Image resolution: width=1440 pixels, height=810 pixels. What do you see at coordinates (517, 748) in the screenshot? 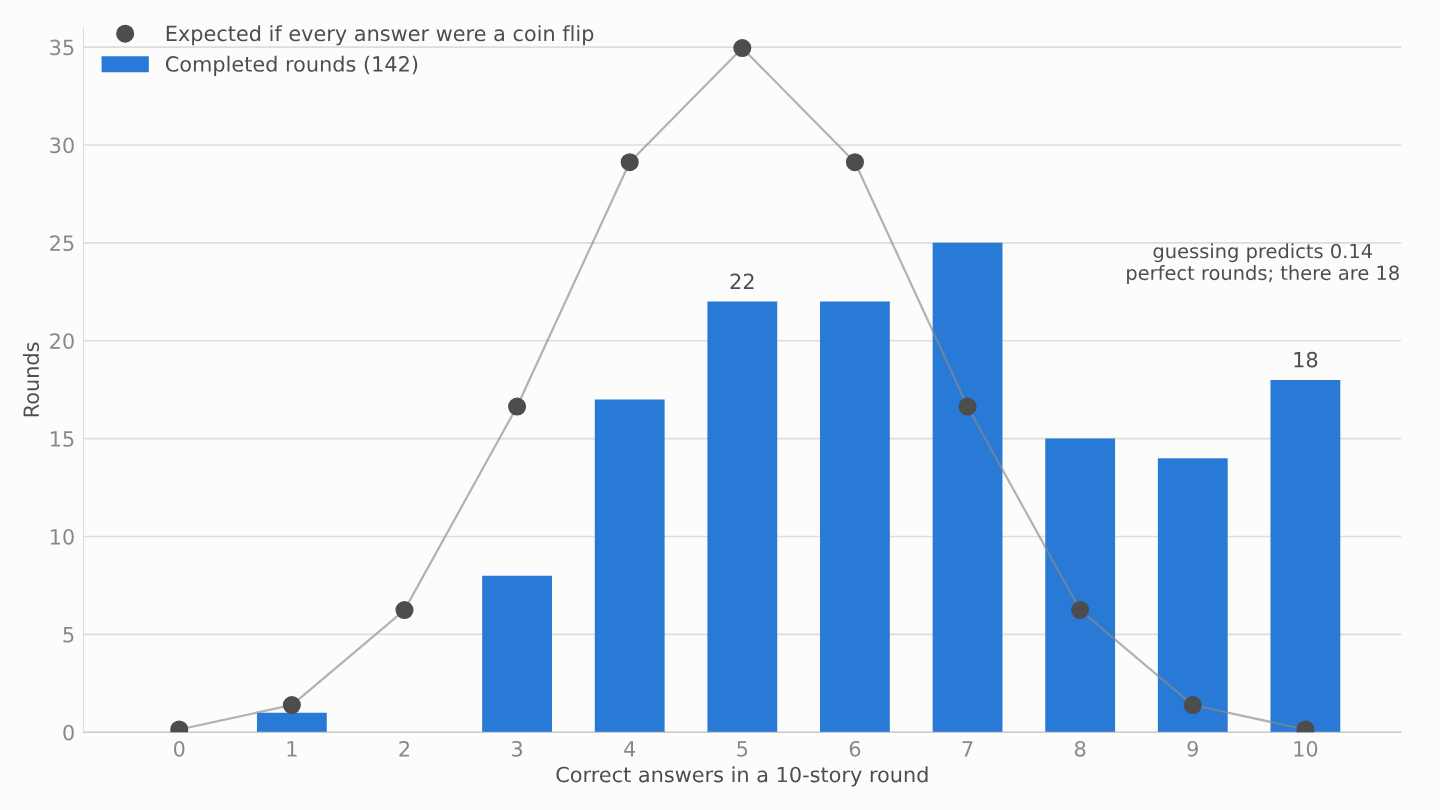
I see `x-tick-label: 3` at bounding box center [517, 748].